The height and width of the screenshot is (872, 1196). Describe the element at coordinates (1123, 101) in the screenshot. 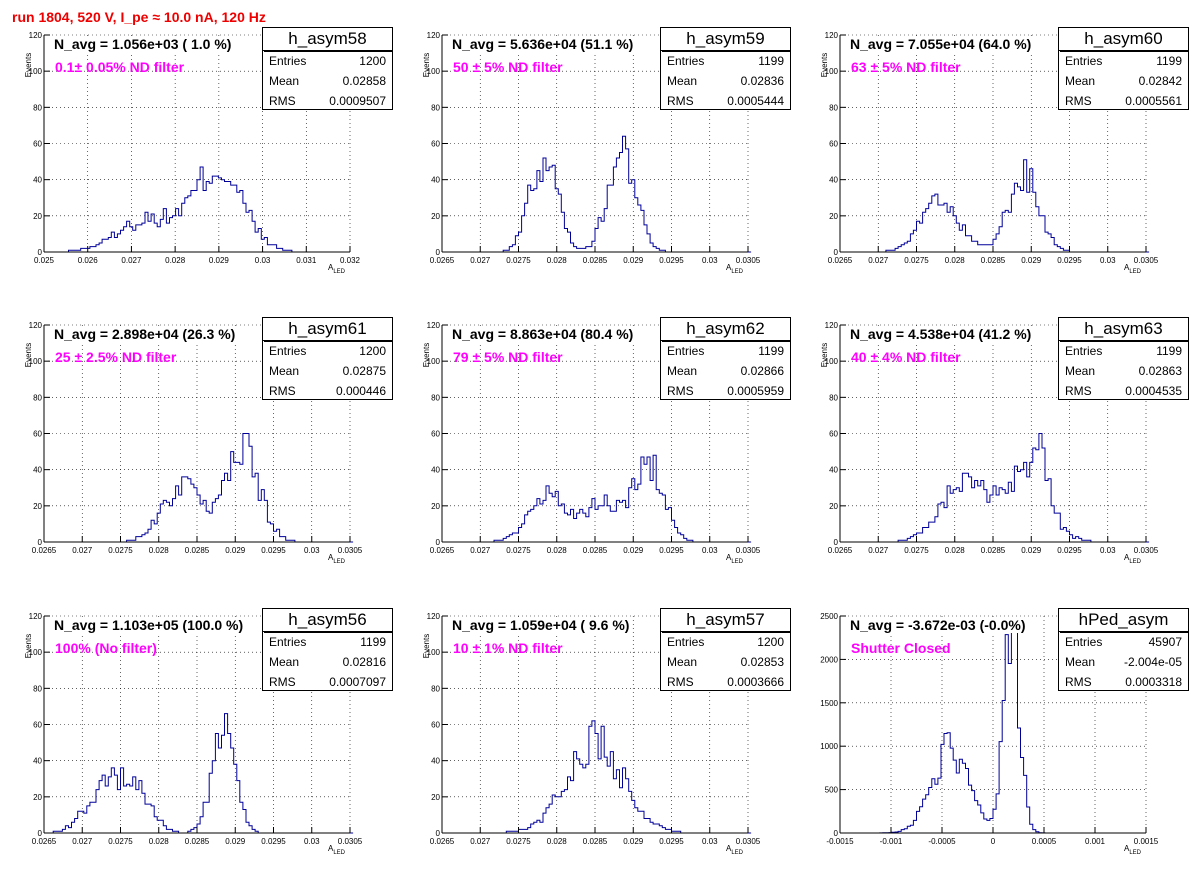

I see `stats-rms: RMS 0.0005561` at that location.